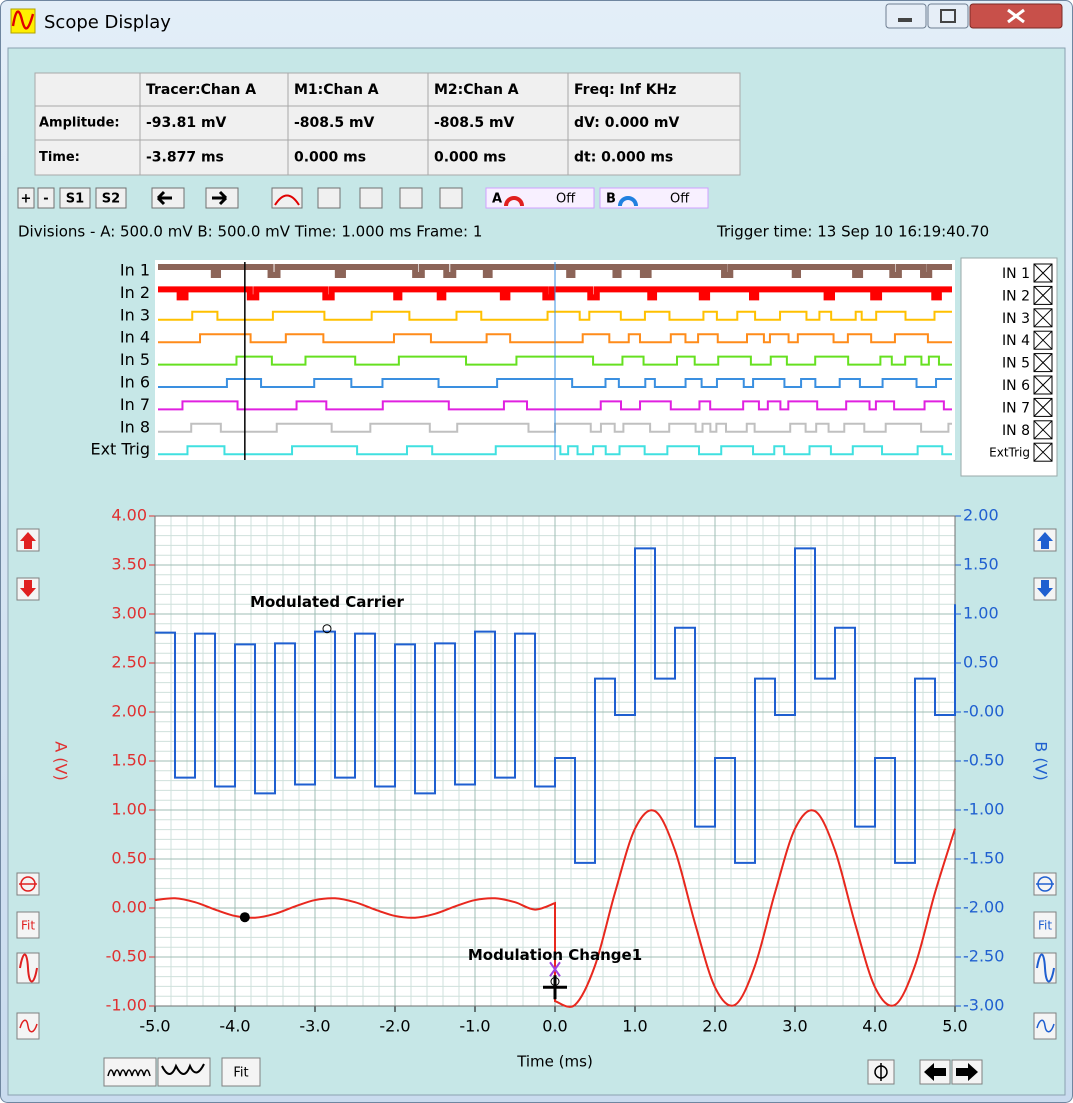 The image size is (1073, 1103). Describe the element at coordinates (474, 1026) in the screenshot. I see `x-tick-label: -1.0` at that location.